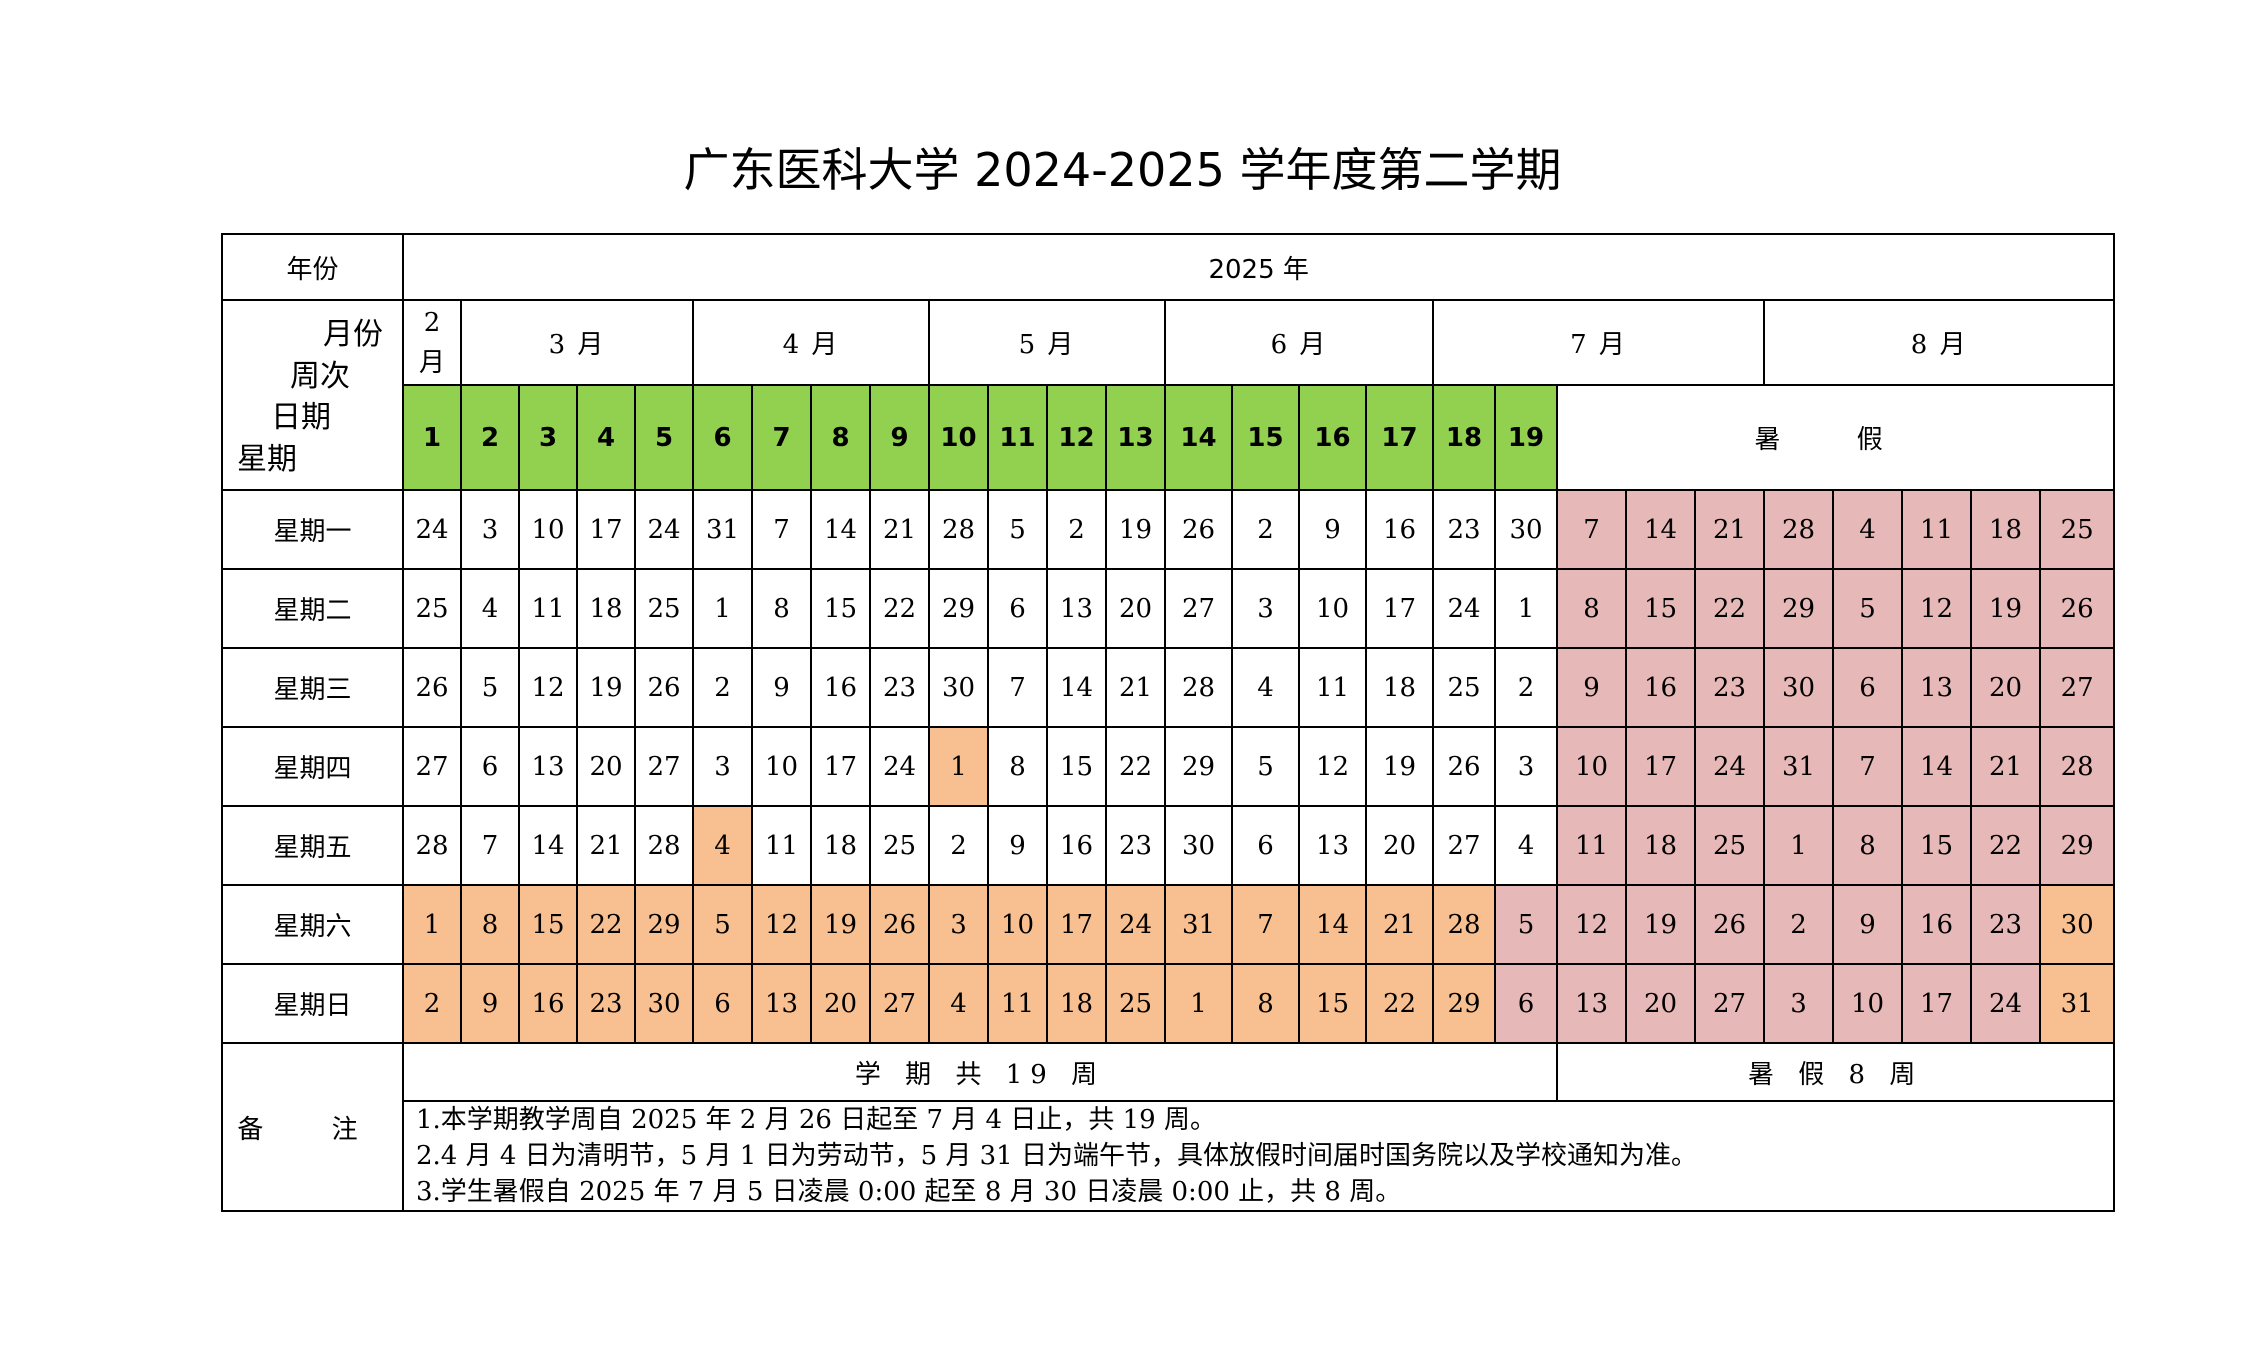  I want to click on day-cell: 27, so click(1198, 608).